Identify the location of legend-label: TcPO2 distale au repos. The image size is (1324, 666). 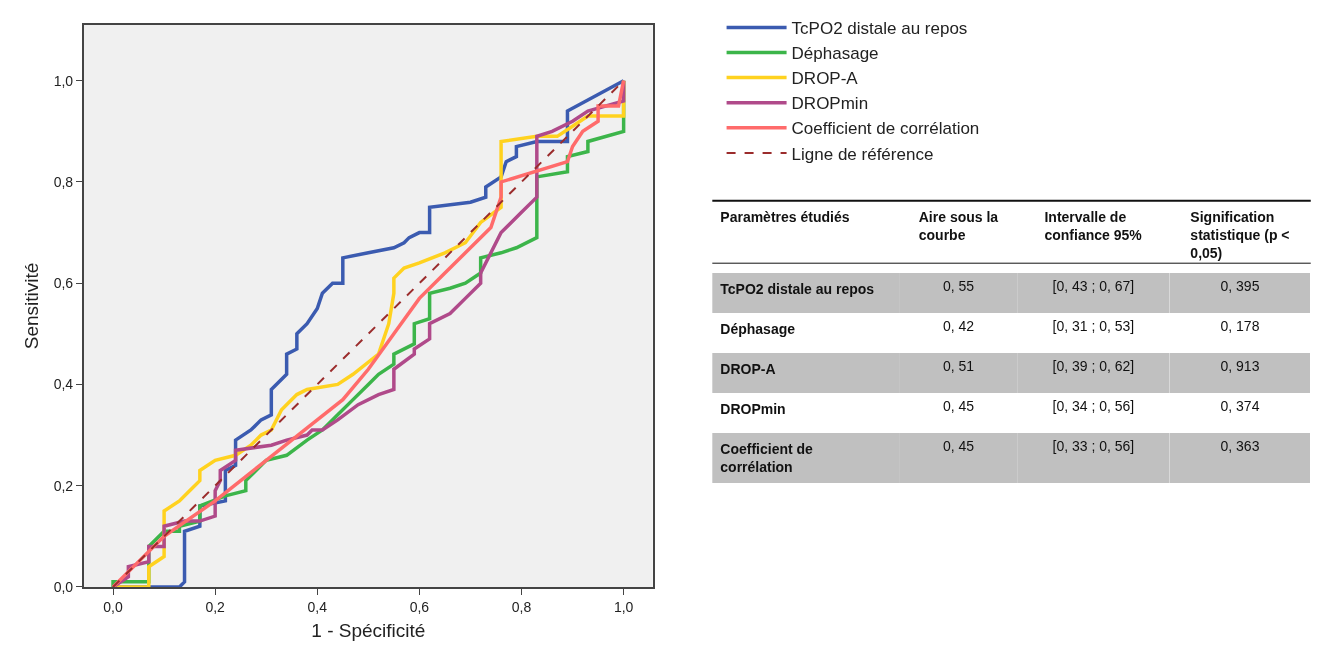
(879, 29).